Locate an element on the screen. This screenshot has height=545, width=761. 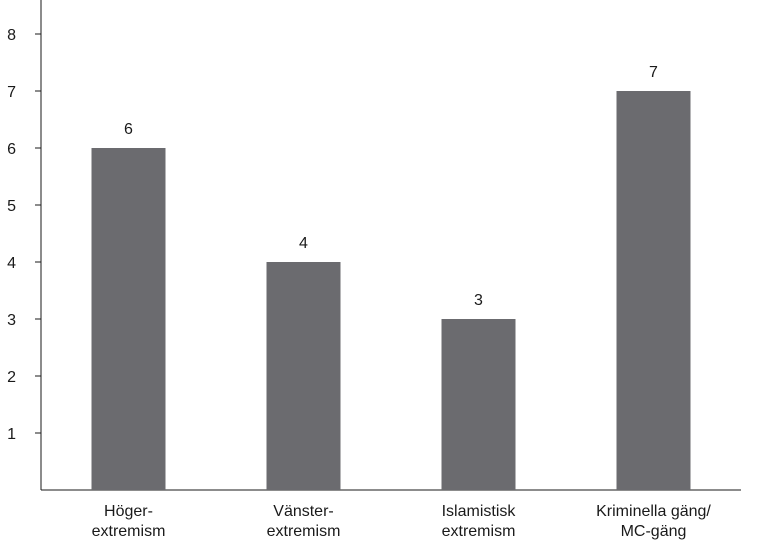
category-label: Vänster-extremism is located at coordinates (304, 521).